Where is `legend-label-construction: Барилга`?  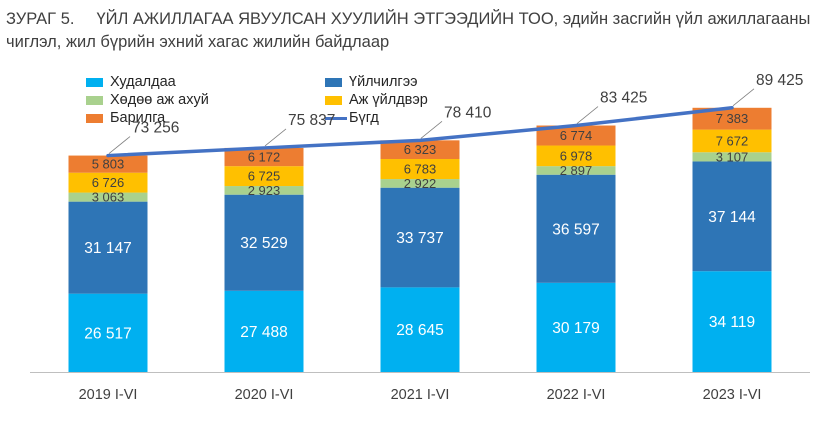
legend-label-construction: Барилга is located at coordinates (138, 118).